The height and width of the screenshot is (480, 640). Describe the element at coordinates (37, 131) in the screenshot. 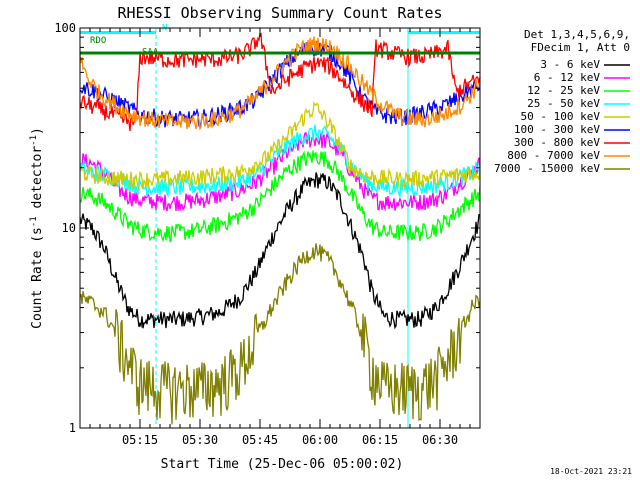

I see `y-axis-label-part: )` at that location.